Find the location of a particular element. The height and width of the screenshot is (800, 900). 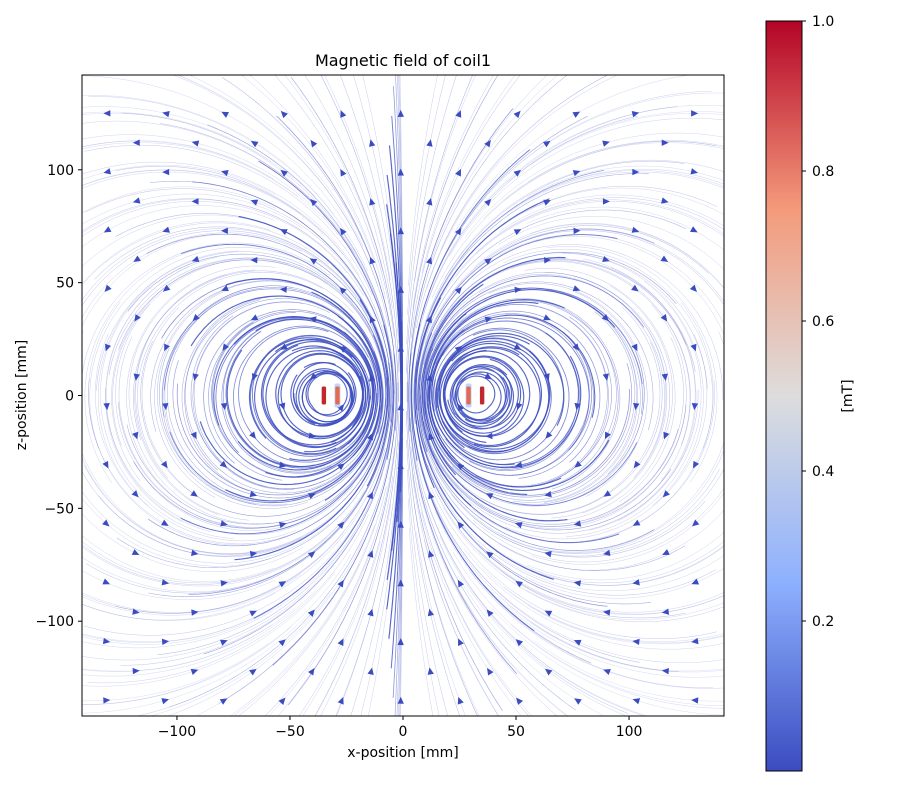

x-tick-label: 0 is located at coordinates (403, 732).